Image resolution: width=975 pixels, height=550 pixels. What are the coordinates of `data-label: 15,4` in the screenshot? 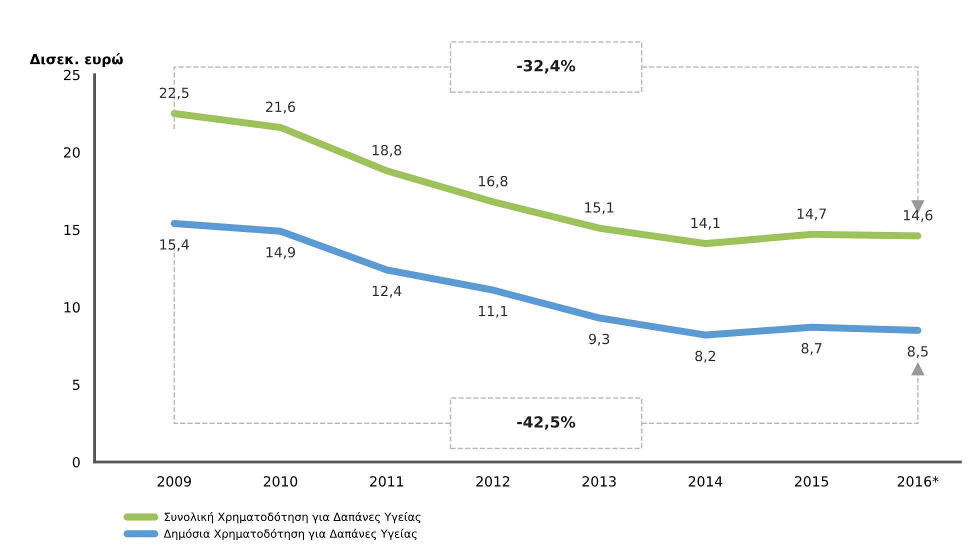 It's located at (174, 245).